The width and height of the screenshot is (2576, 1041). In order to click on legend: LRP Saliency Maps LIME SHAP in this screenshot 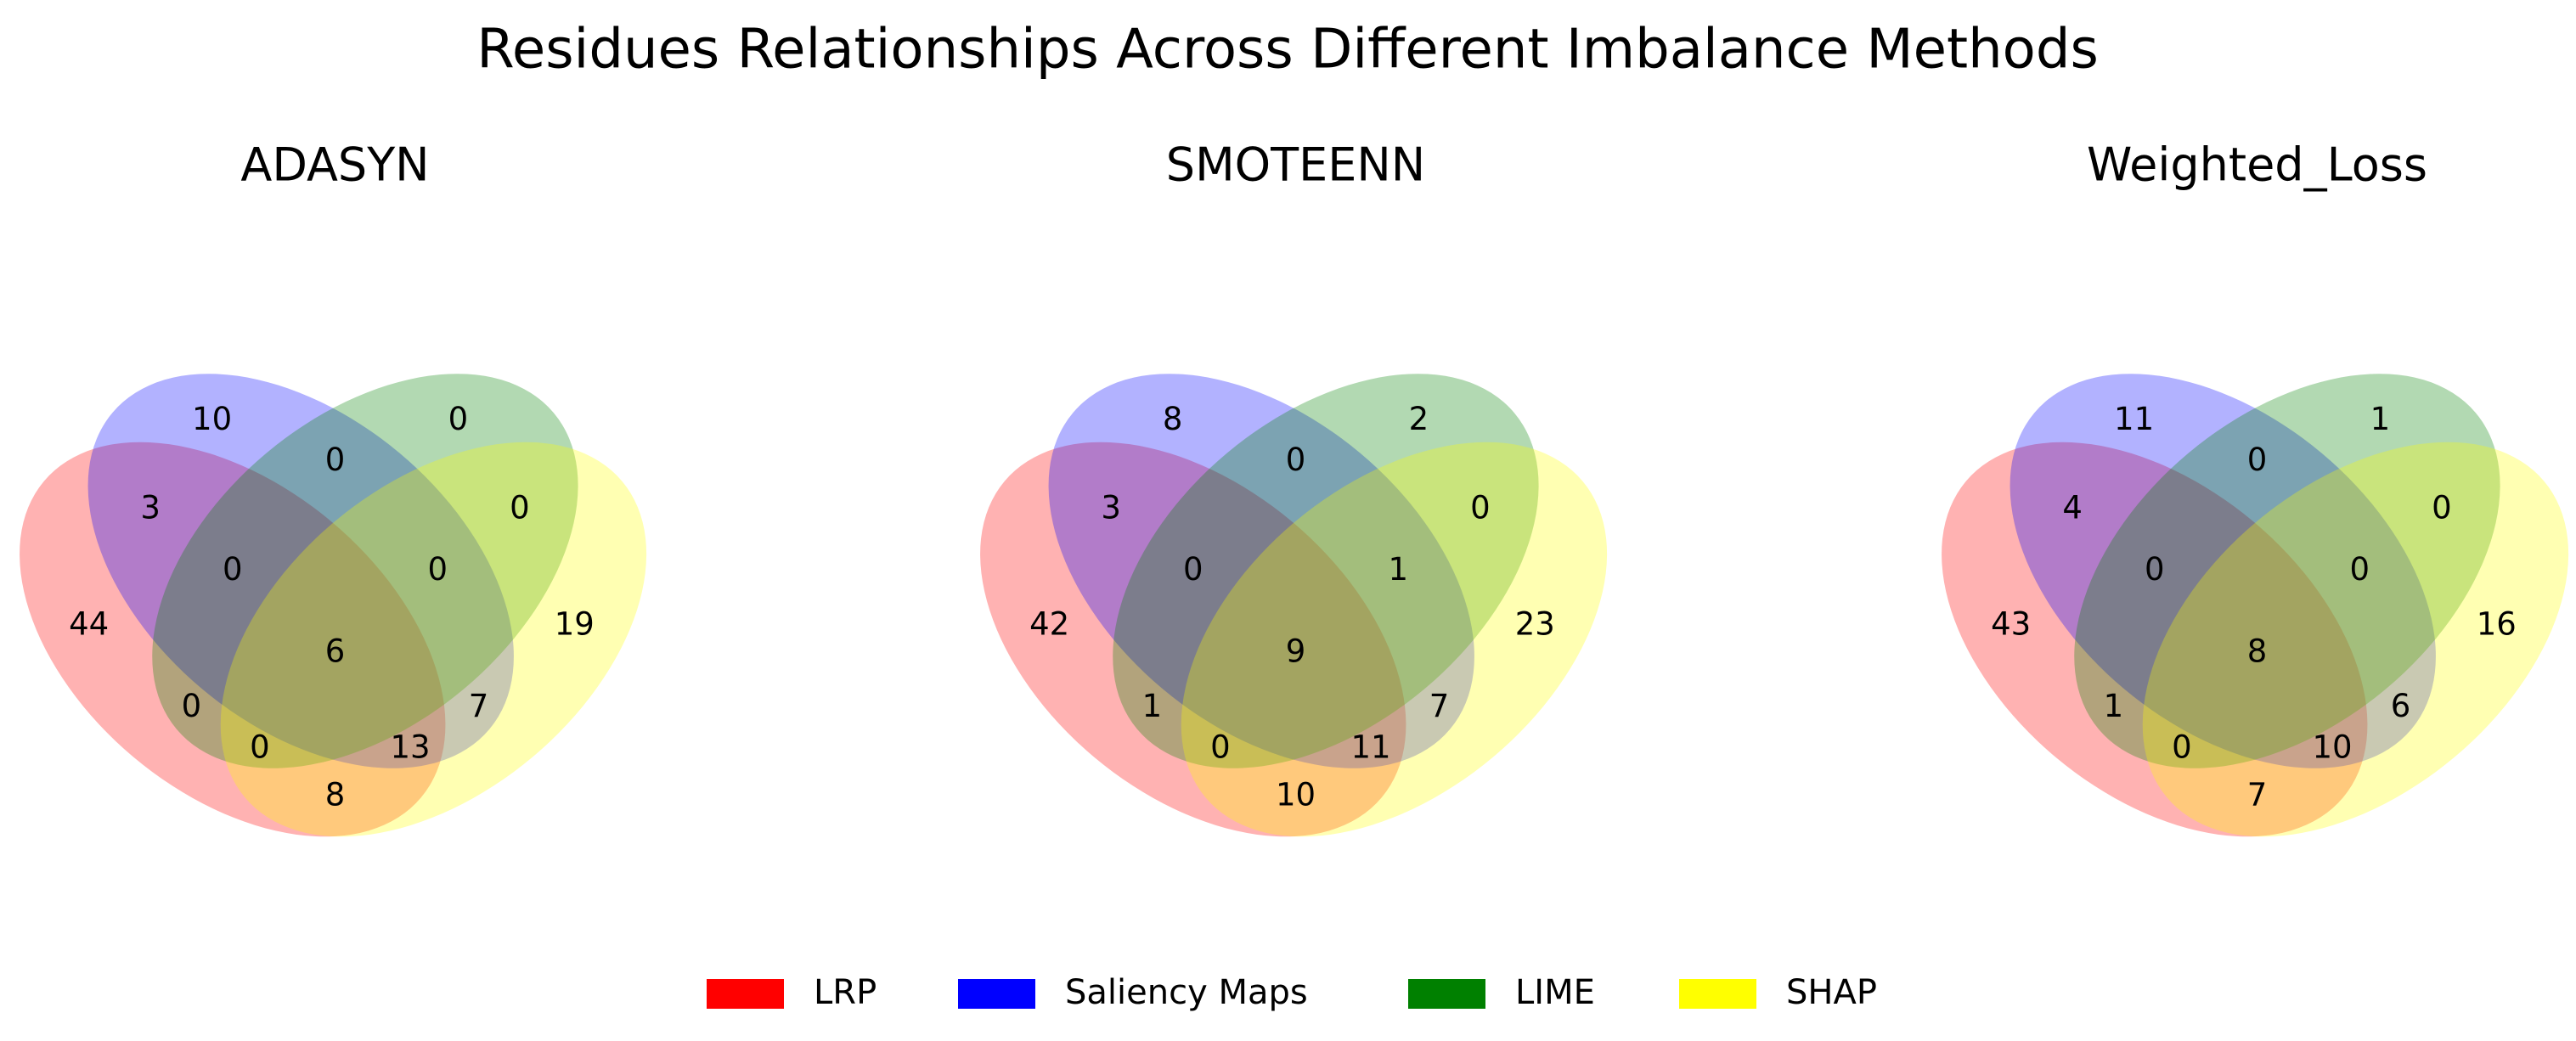, I will do `click(1292, 993)`.